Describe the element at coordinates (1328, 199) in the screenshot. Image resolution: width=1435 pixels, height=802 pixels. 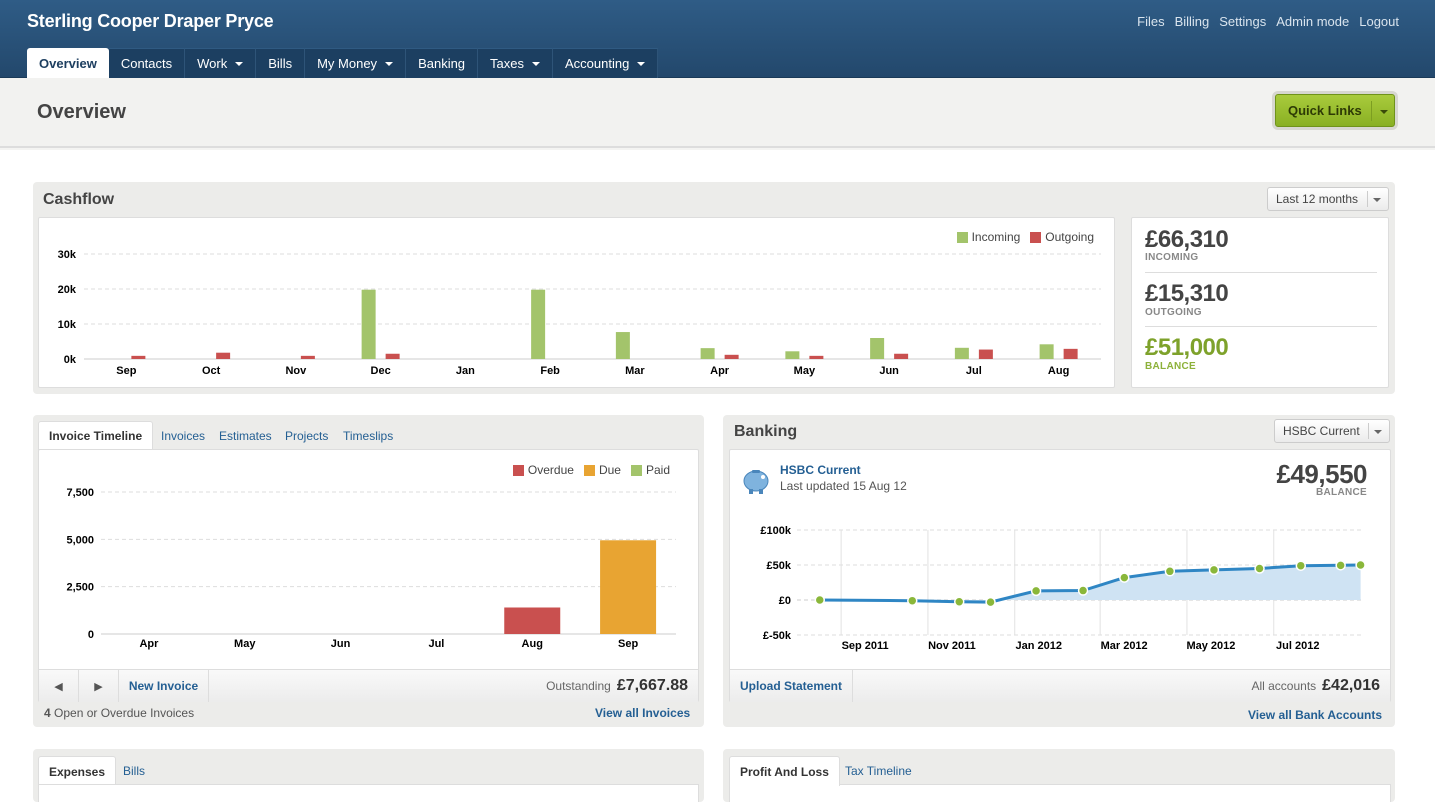
I see `period-select: Last 12 months` at that location.